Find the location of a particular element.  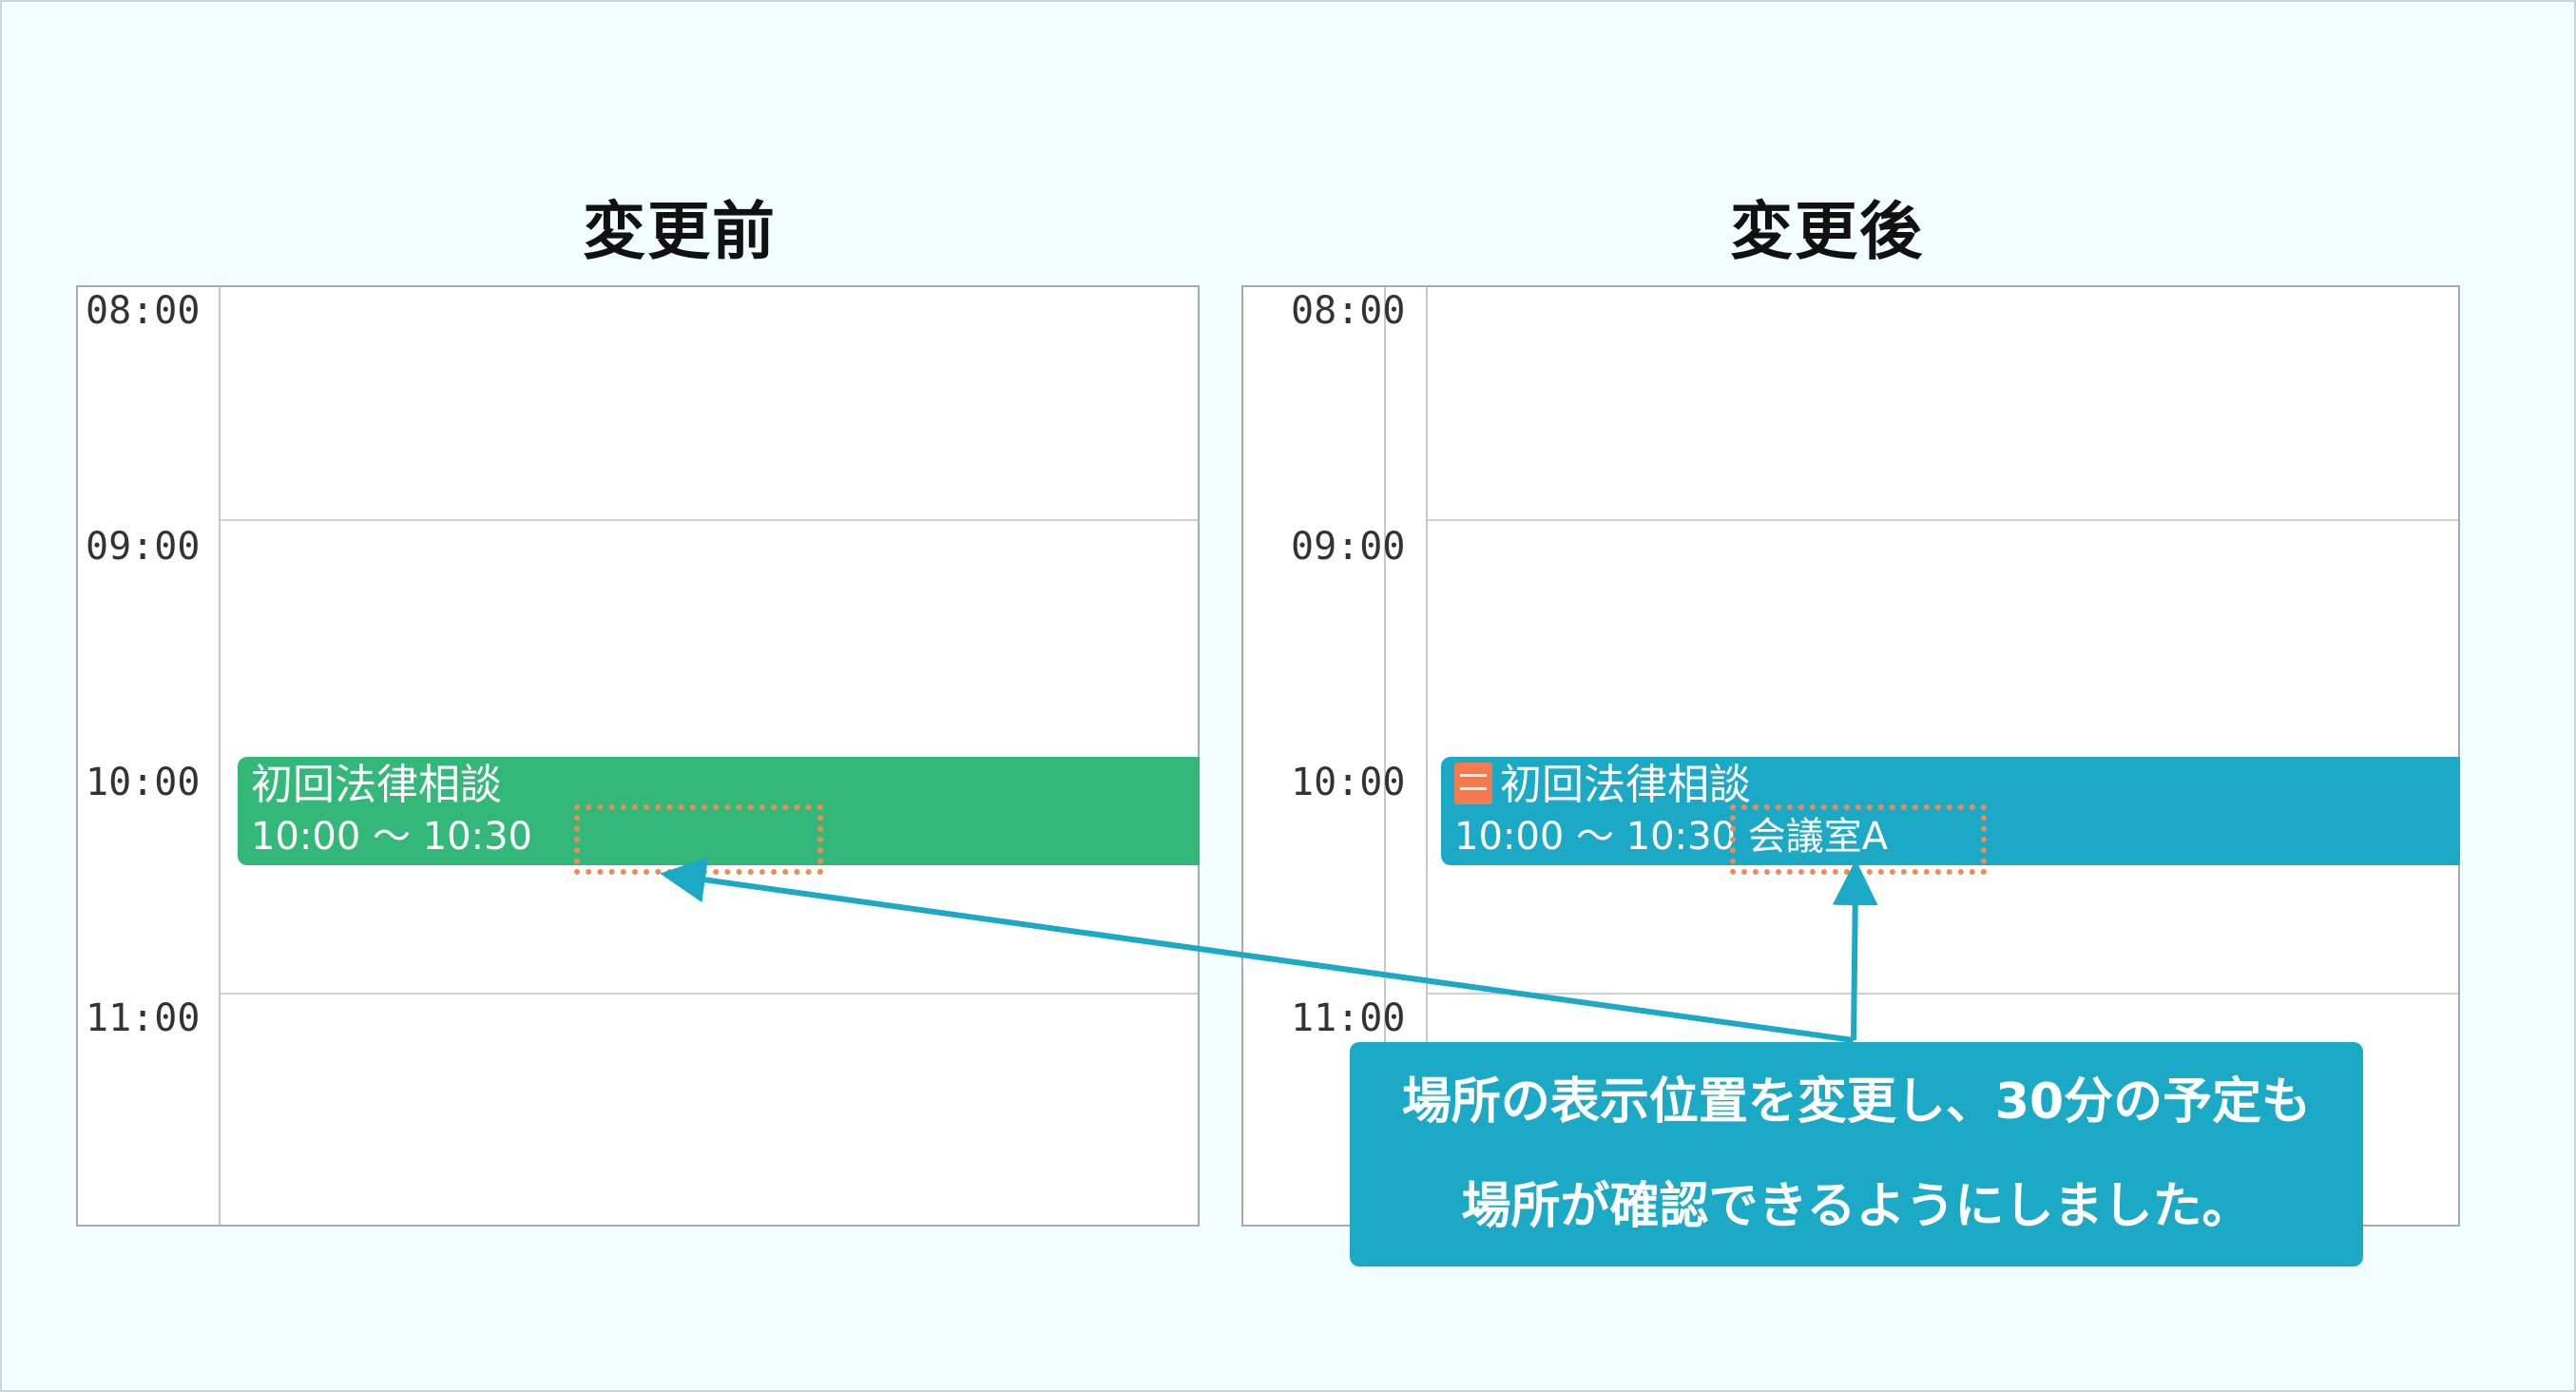

calendar-event: 初回法律相談 10:00 ～ 10:30 会議室A is located at coordinates (1951, 811).